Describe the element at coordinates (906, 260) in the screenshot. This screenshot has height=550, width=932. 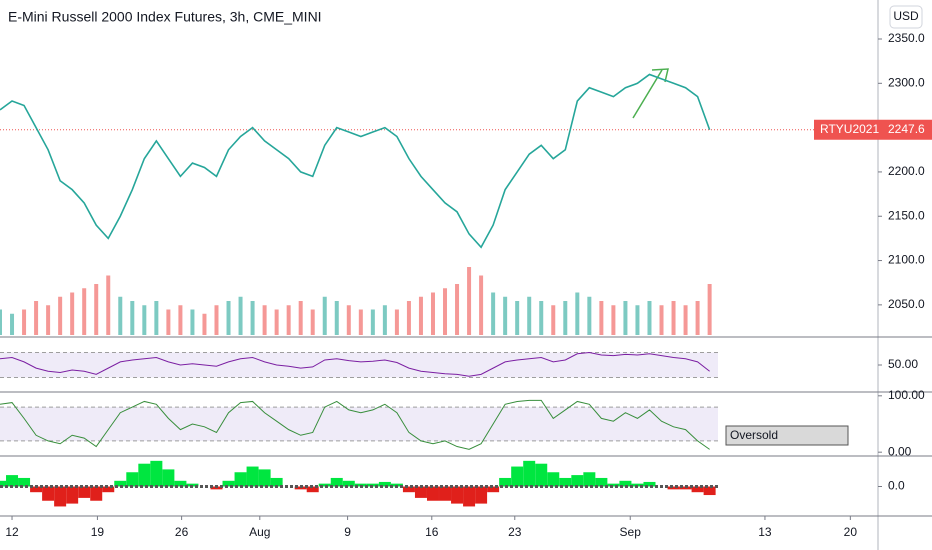
I see `y-tick-label: 2100.0` at that location.